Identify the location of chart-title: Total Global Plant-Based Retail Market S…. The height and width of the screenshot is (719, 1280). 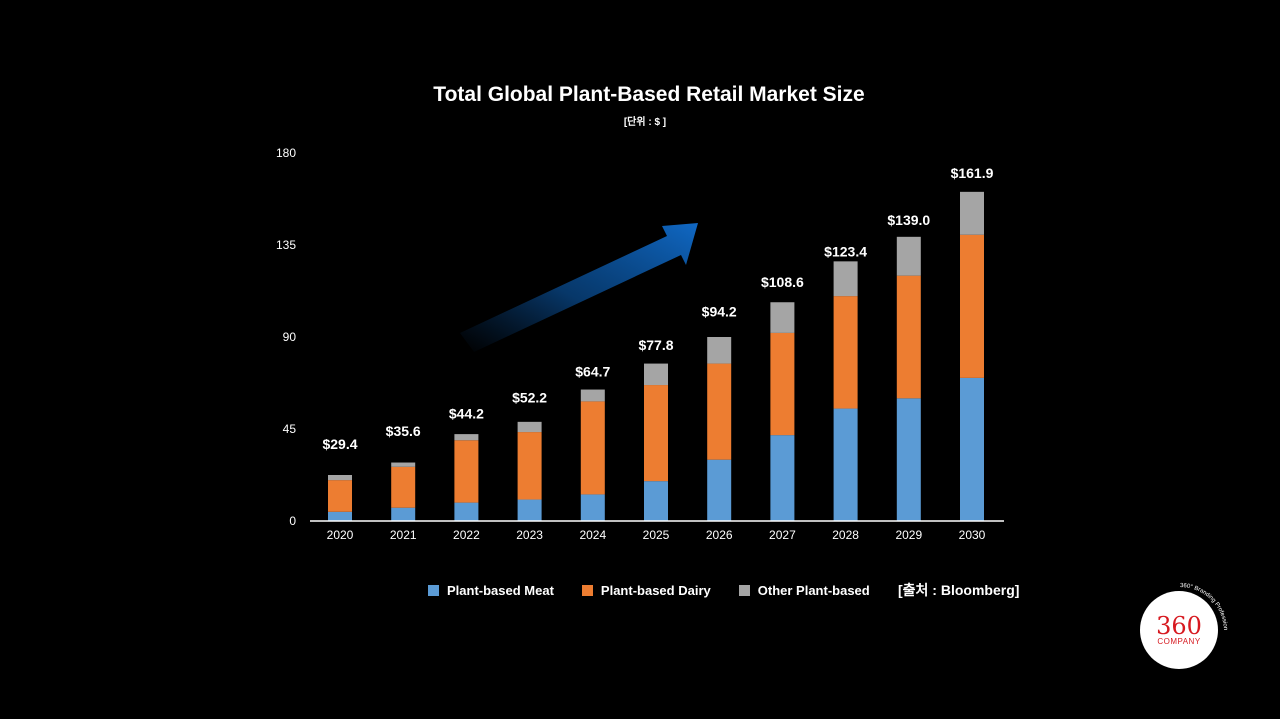
(649, 94).